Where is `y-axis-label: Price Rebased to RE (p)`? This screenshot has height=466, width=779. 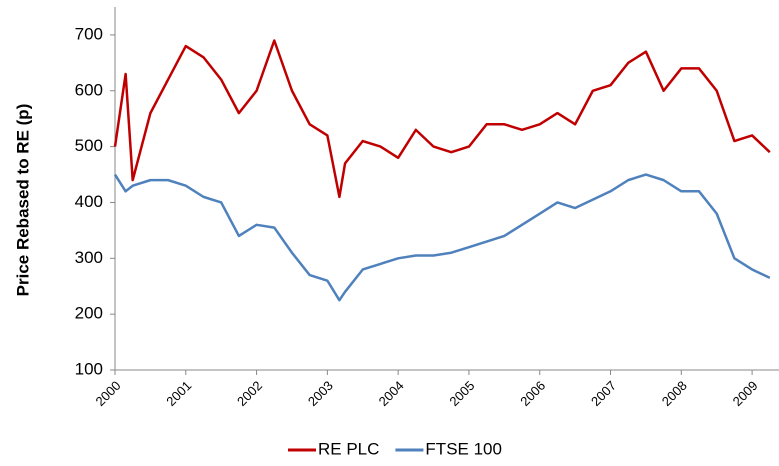
y-axis-label: Price Rebased to RE (p) is located at coordinates (22, 200).